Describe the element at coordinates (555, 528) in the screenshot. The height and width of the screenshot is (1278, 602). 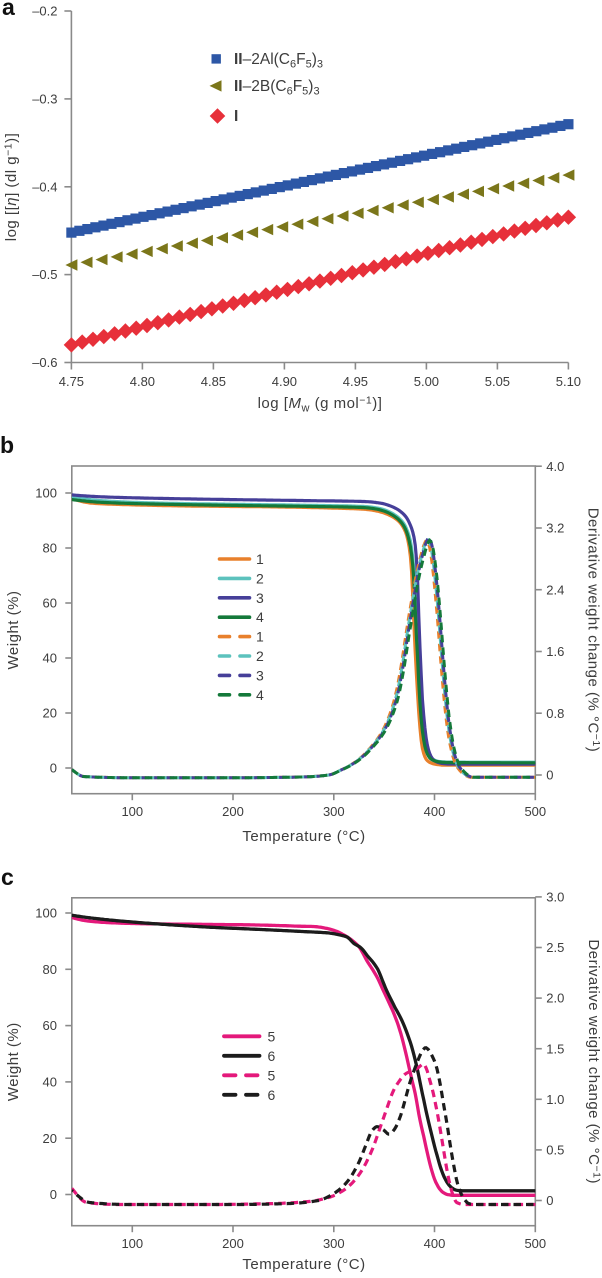
I see `svg-text: 3.2` at that location.